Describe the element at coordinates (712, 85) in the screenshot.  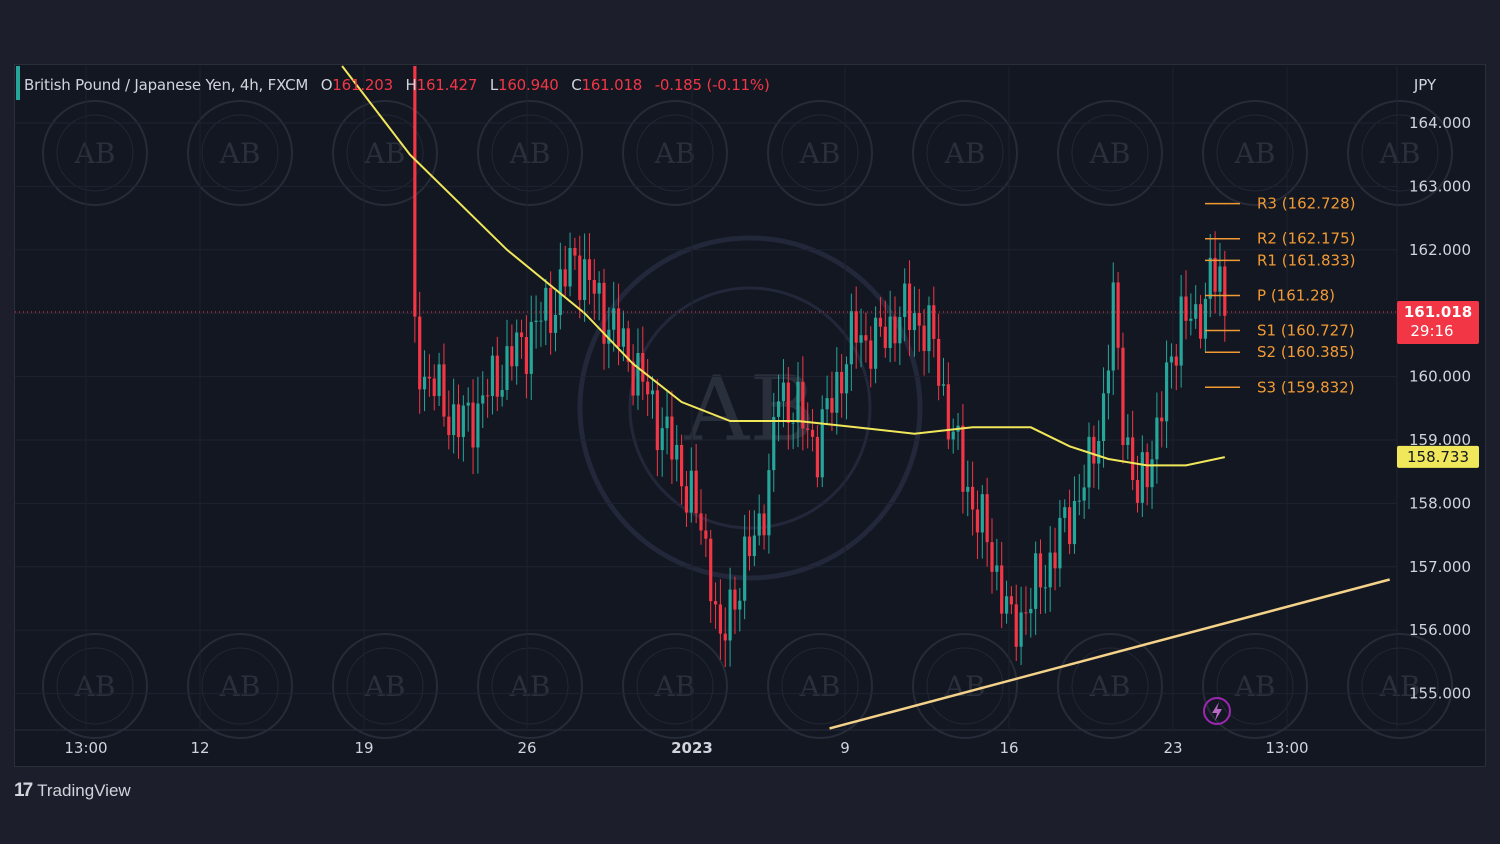
I see `change-value: -0.185 (-0.11%)` at that location.